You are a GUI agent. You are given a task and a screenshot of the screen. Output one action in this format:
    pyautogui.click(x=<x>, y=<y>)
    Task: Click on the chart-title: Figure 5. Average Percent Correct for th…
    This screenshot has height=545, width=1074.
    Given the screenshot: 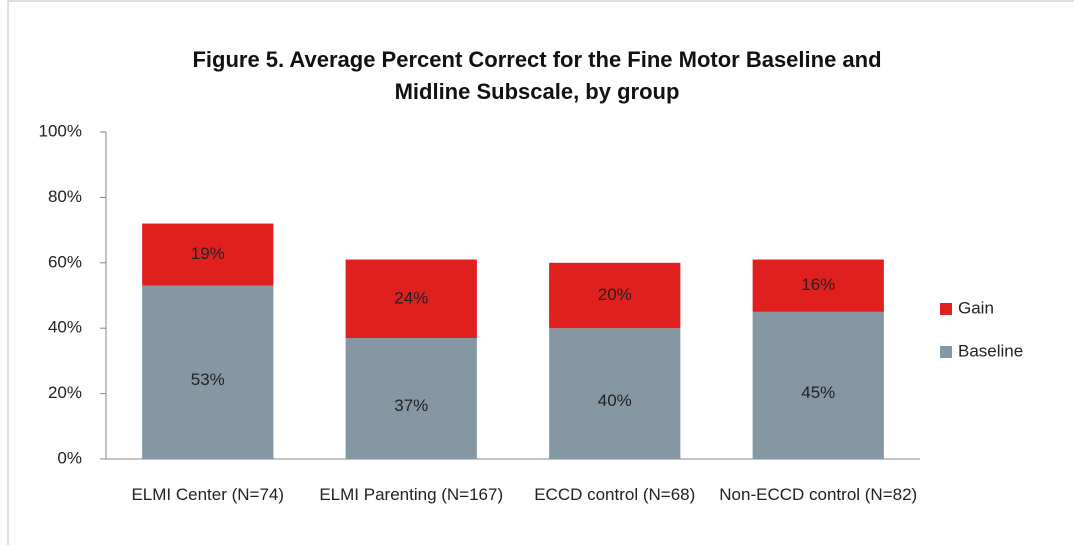 What is the action you would take?
    pyautogui.click(x=537, y=75)
    